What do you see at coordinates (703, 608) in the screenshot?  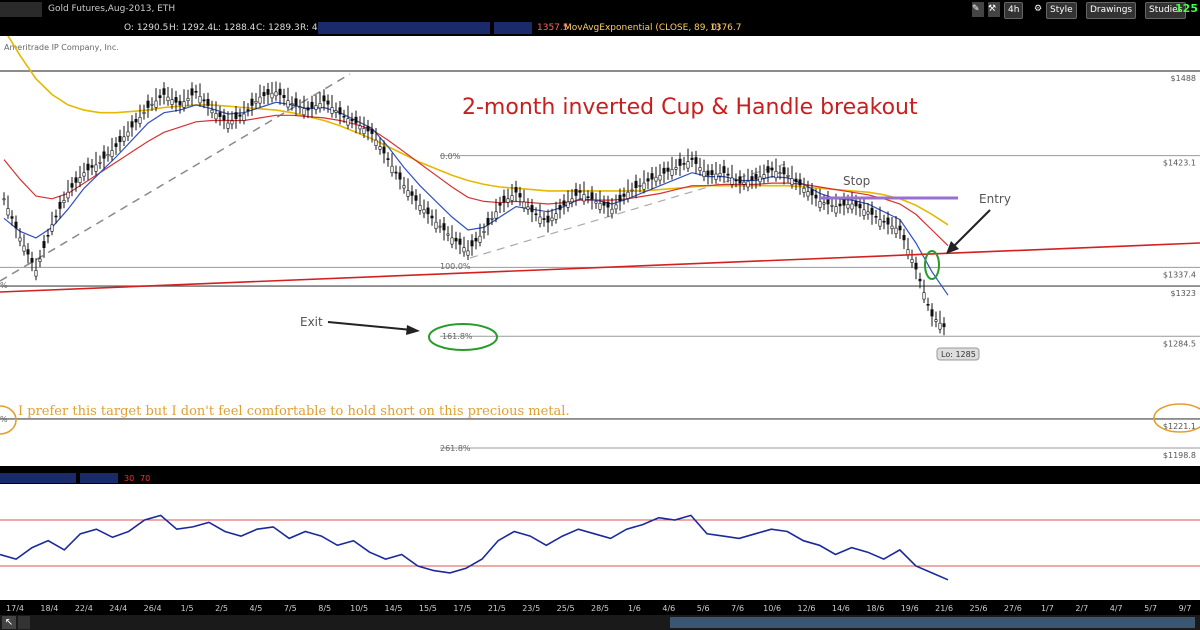 I see `x-tick-label: 5/6` at bounding box center [703, 608].